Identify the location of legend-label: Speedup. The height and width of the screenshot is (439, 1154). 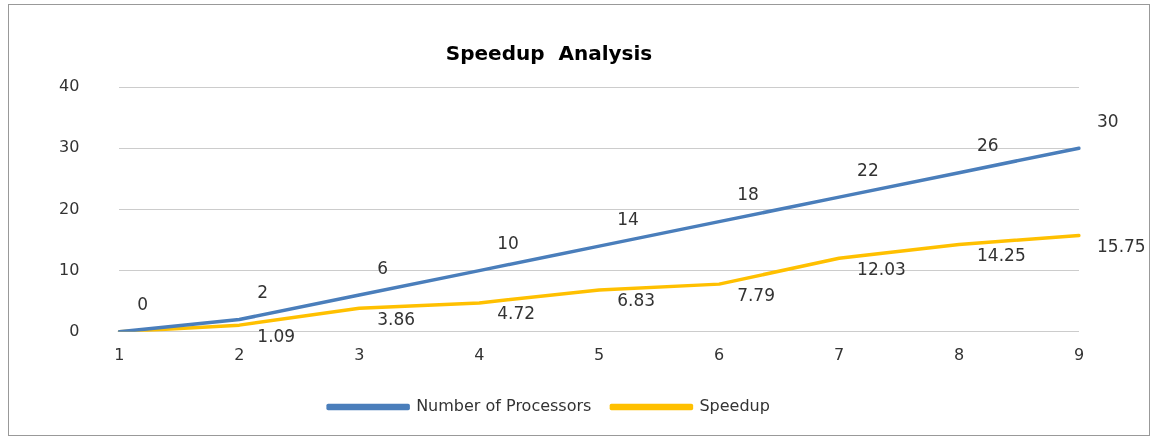
(734, 406).